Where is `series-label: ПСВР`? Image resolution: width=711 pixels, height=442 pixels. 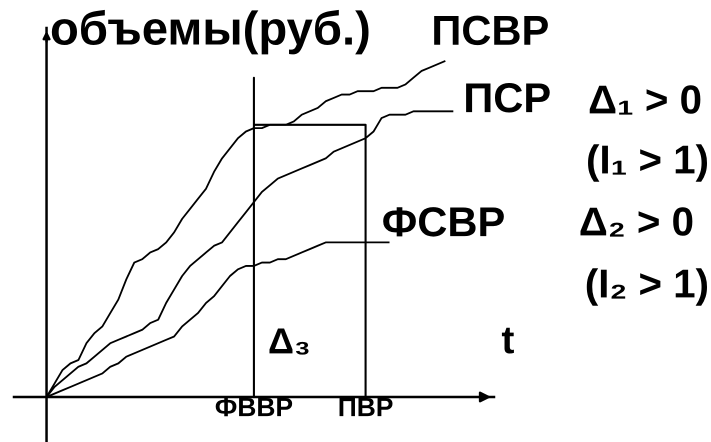
series-label: ПСВР is located at coordinates (491, 31).